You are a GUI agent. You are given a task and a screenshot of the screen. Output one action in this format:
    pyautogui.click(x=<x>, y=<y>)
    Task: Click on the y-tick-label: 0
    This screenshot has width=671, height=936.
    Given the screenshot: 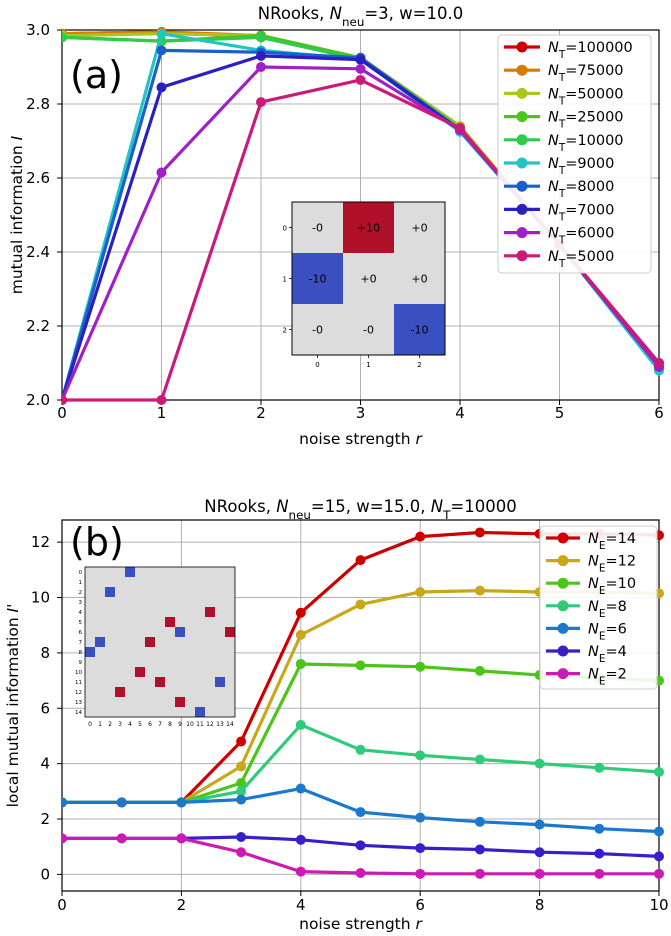 What is the action you would take?
    pyautogui.click(x=45, y=874)
    